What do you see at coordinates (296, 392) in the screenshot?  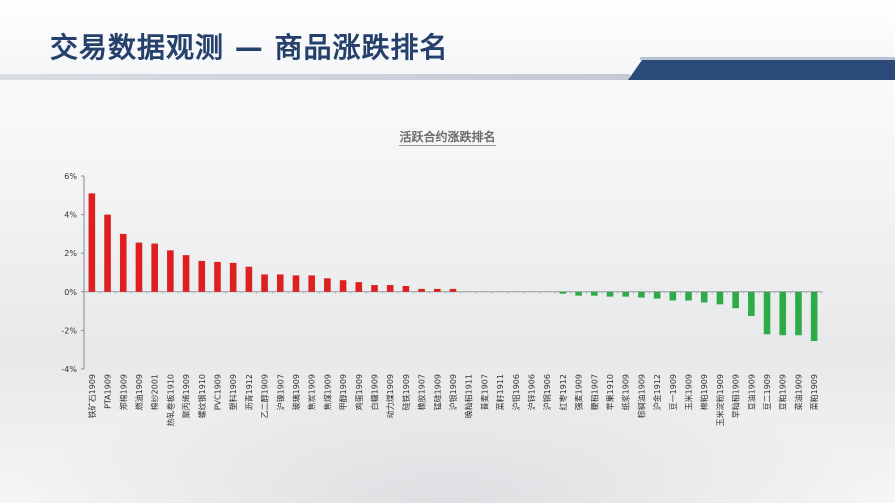 I see `x-tick-label: 玻璃1909` at bounding box center [296, 392].